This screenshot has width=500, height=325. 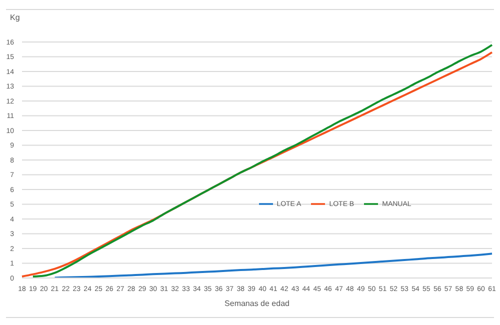 I want to click on x-axis-title: Semanas de edad, so click(x=257, y=303).